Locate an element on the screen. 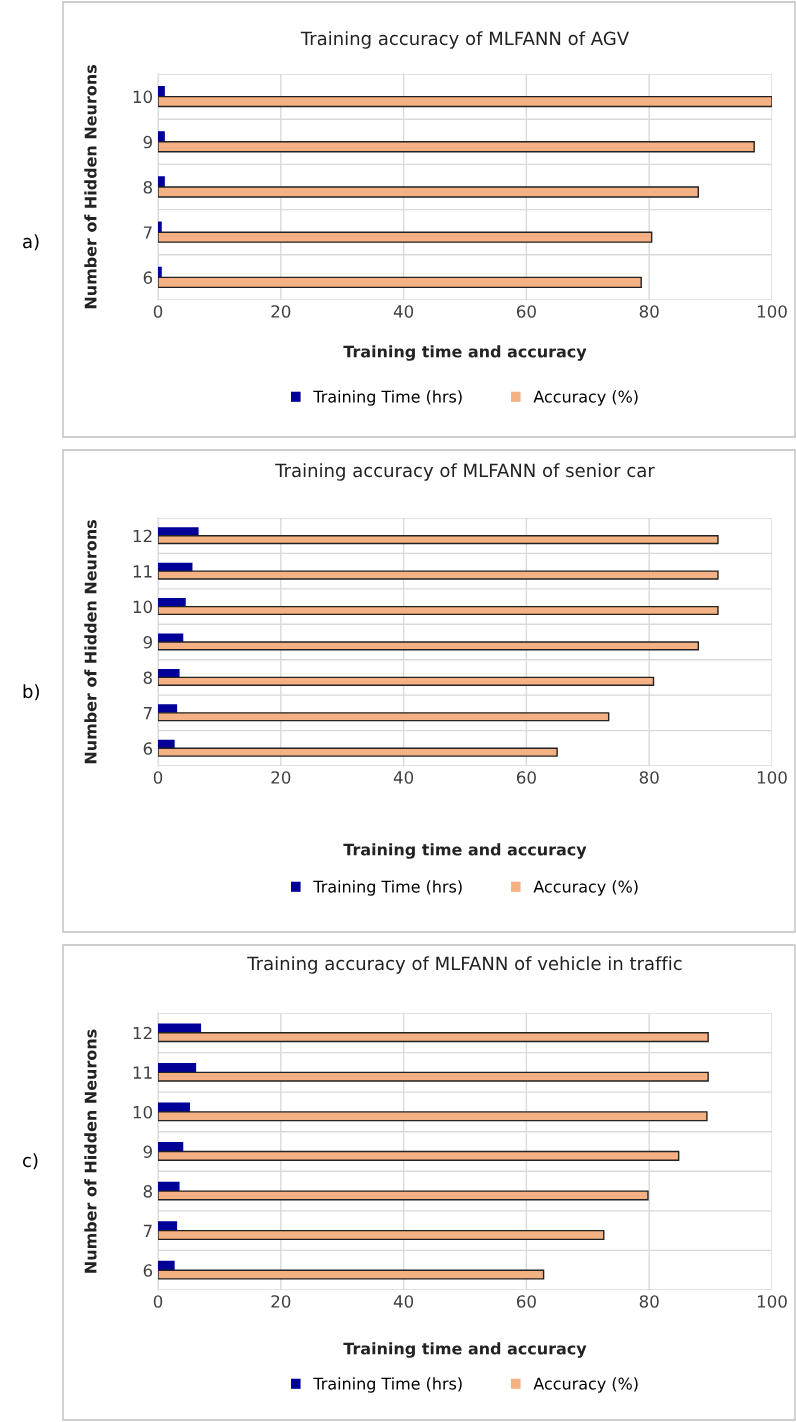  chart-title: Training accuracy of MLFANN of AGV is located at coordinates (465, 40).